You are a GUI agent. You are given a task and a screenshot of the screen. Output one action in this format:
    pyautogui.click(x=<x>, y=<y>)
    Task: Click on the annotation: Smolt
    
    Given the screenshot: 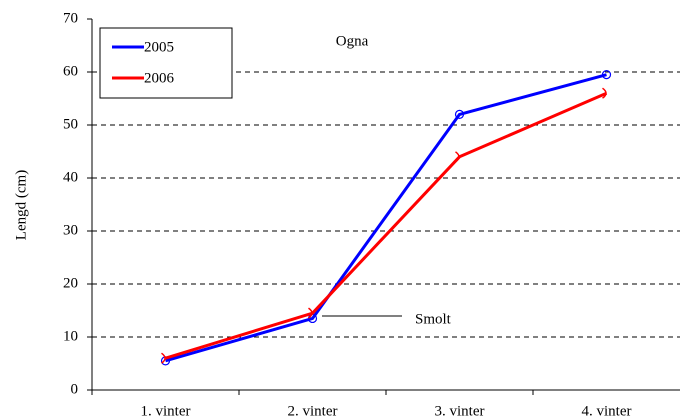 What is the action you would take?
    pyautogui.click(x=433, y=319)
    